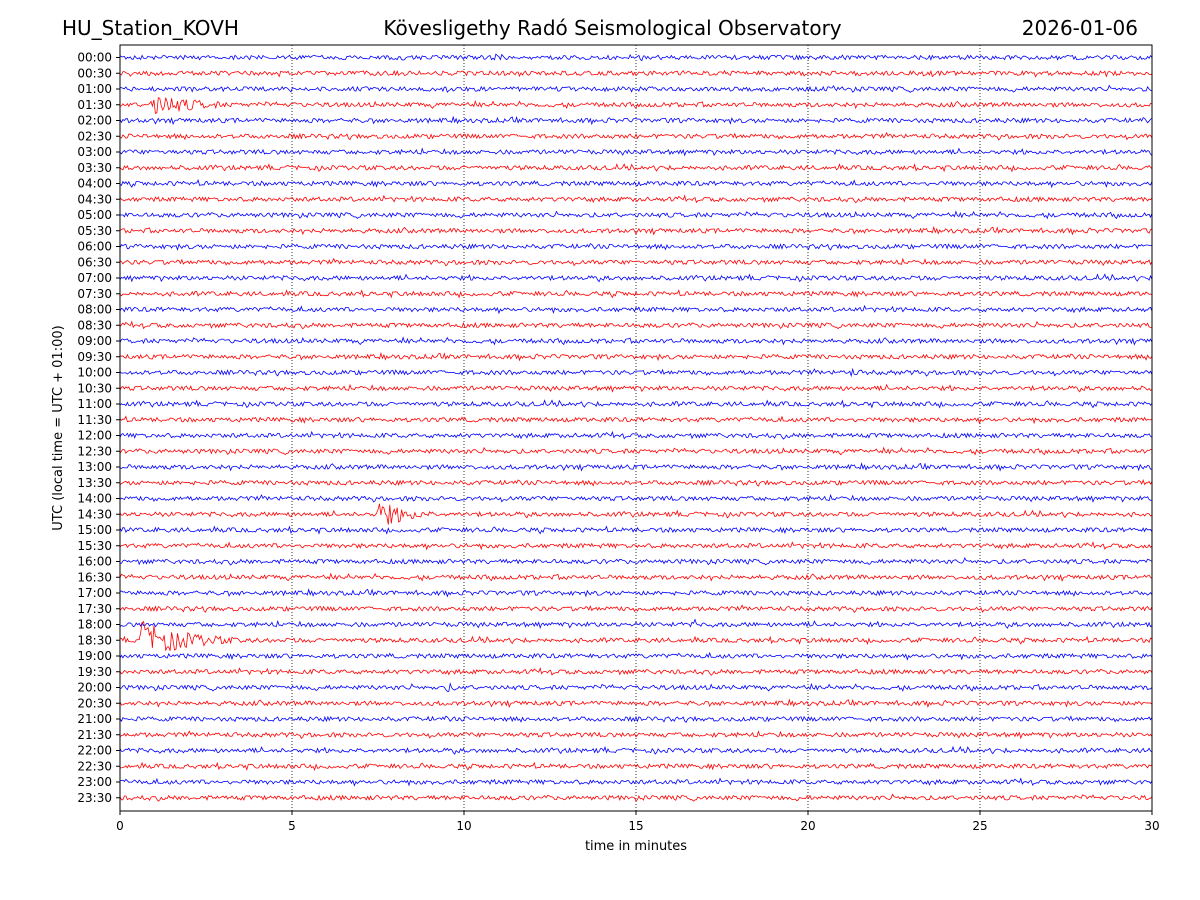 Image resolution: width=1200 pixels, height=900 pixels. I want to click on y-tick-label: 07:30, so click(94, 294).